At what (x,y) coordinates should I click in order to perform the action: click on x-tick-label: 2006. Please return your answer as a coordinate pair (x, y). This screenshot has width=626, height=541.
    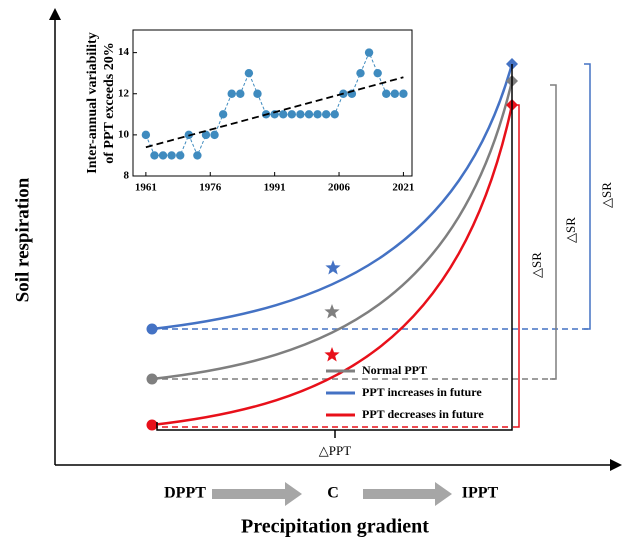
    Looking at the image, I should click on (339, 188).